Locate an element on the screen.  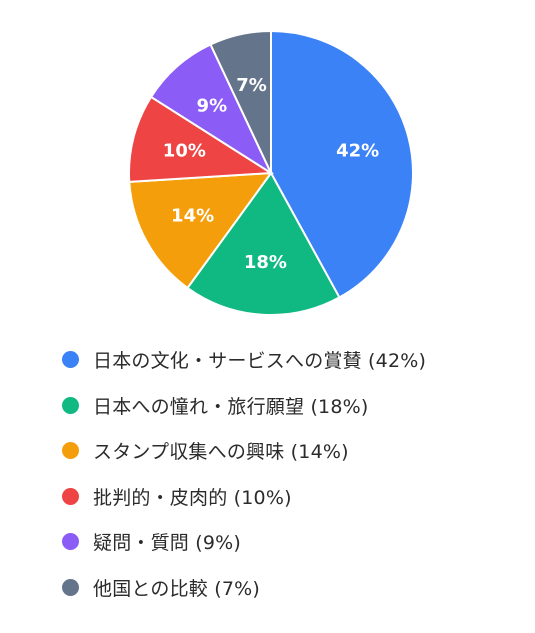
legend-item: 批判的・皮肉的 (10%) is located at coordinates (244, 497).